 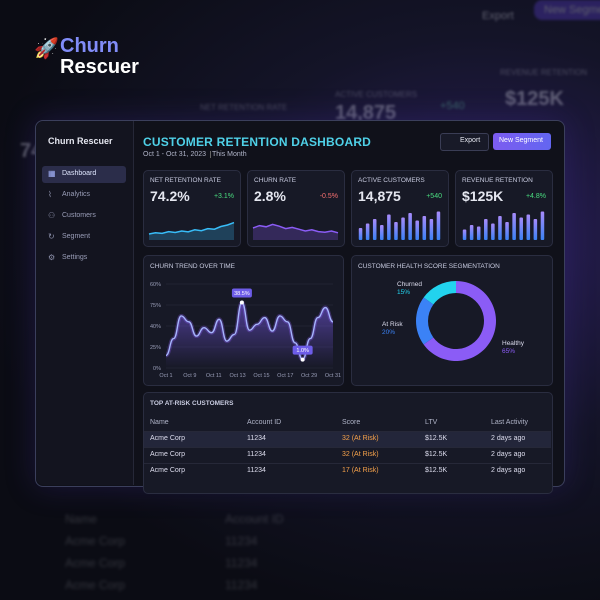 What do you see at coordinates (79, 173) in the screenshot?
I see `nav-label: Dashboard` at bounding box center [79, 173].